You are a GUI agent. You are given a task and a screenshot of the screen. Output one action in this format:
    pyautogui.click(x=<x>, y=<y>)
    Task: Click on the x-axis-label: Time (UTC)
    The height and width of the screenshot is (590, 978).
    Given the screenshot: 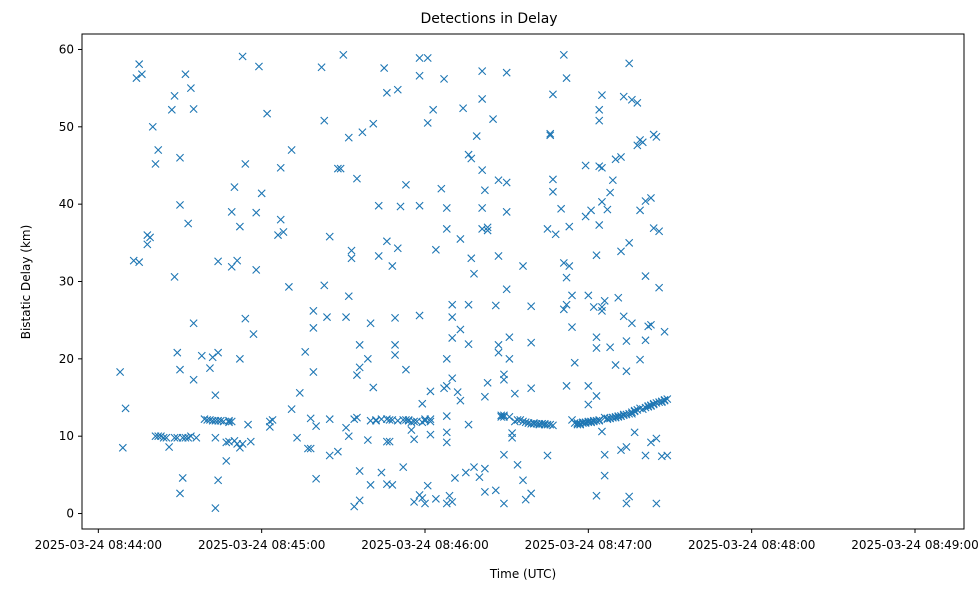 What is the action you would take?
    pyautogui.click(x=522, y=574)
    